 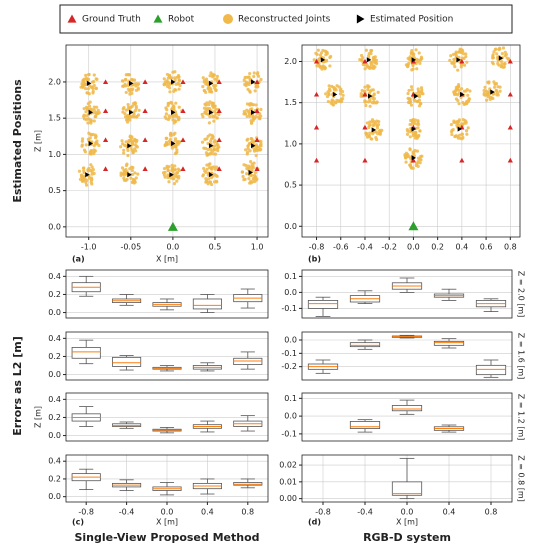 What do you see at coordinates (167, 512) in the screenshot?
I see `x-tick-label: 0.0` at bounding box center [167, 512].